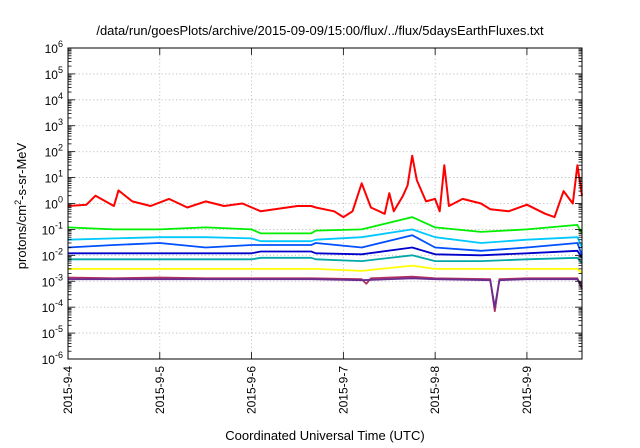 The width and height of the screenshot is (640, 448). What do you see at coordinates (52, 358) in the screenshot?
I see `y-tick-label: 10⁻⁶` at bounding box center [52, 358].